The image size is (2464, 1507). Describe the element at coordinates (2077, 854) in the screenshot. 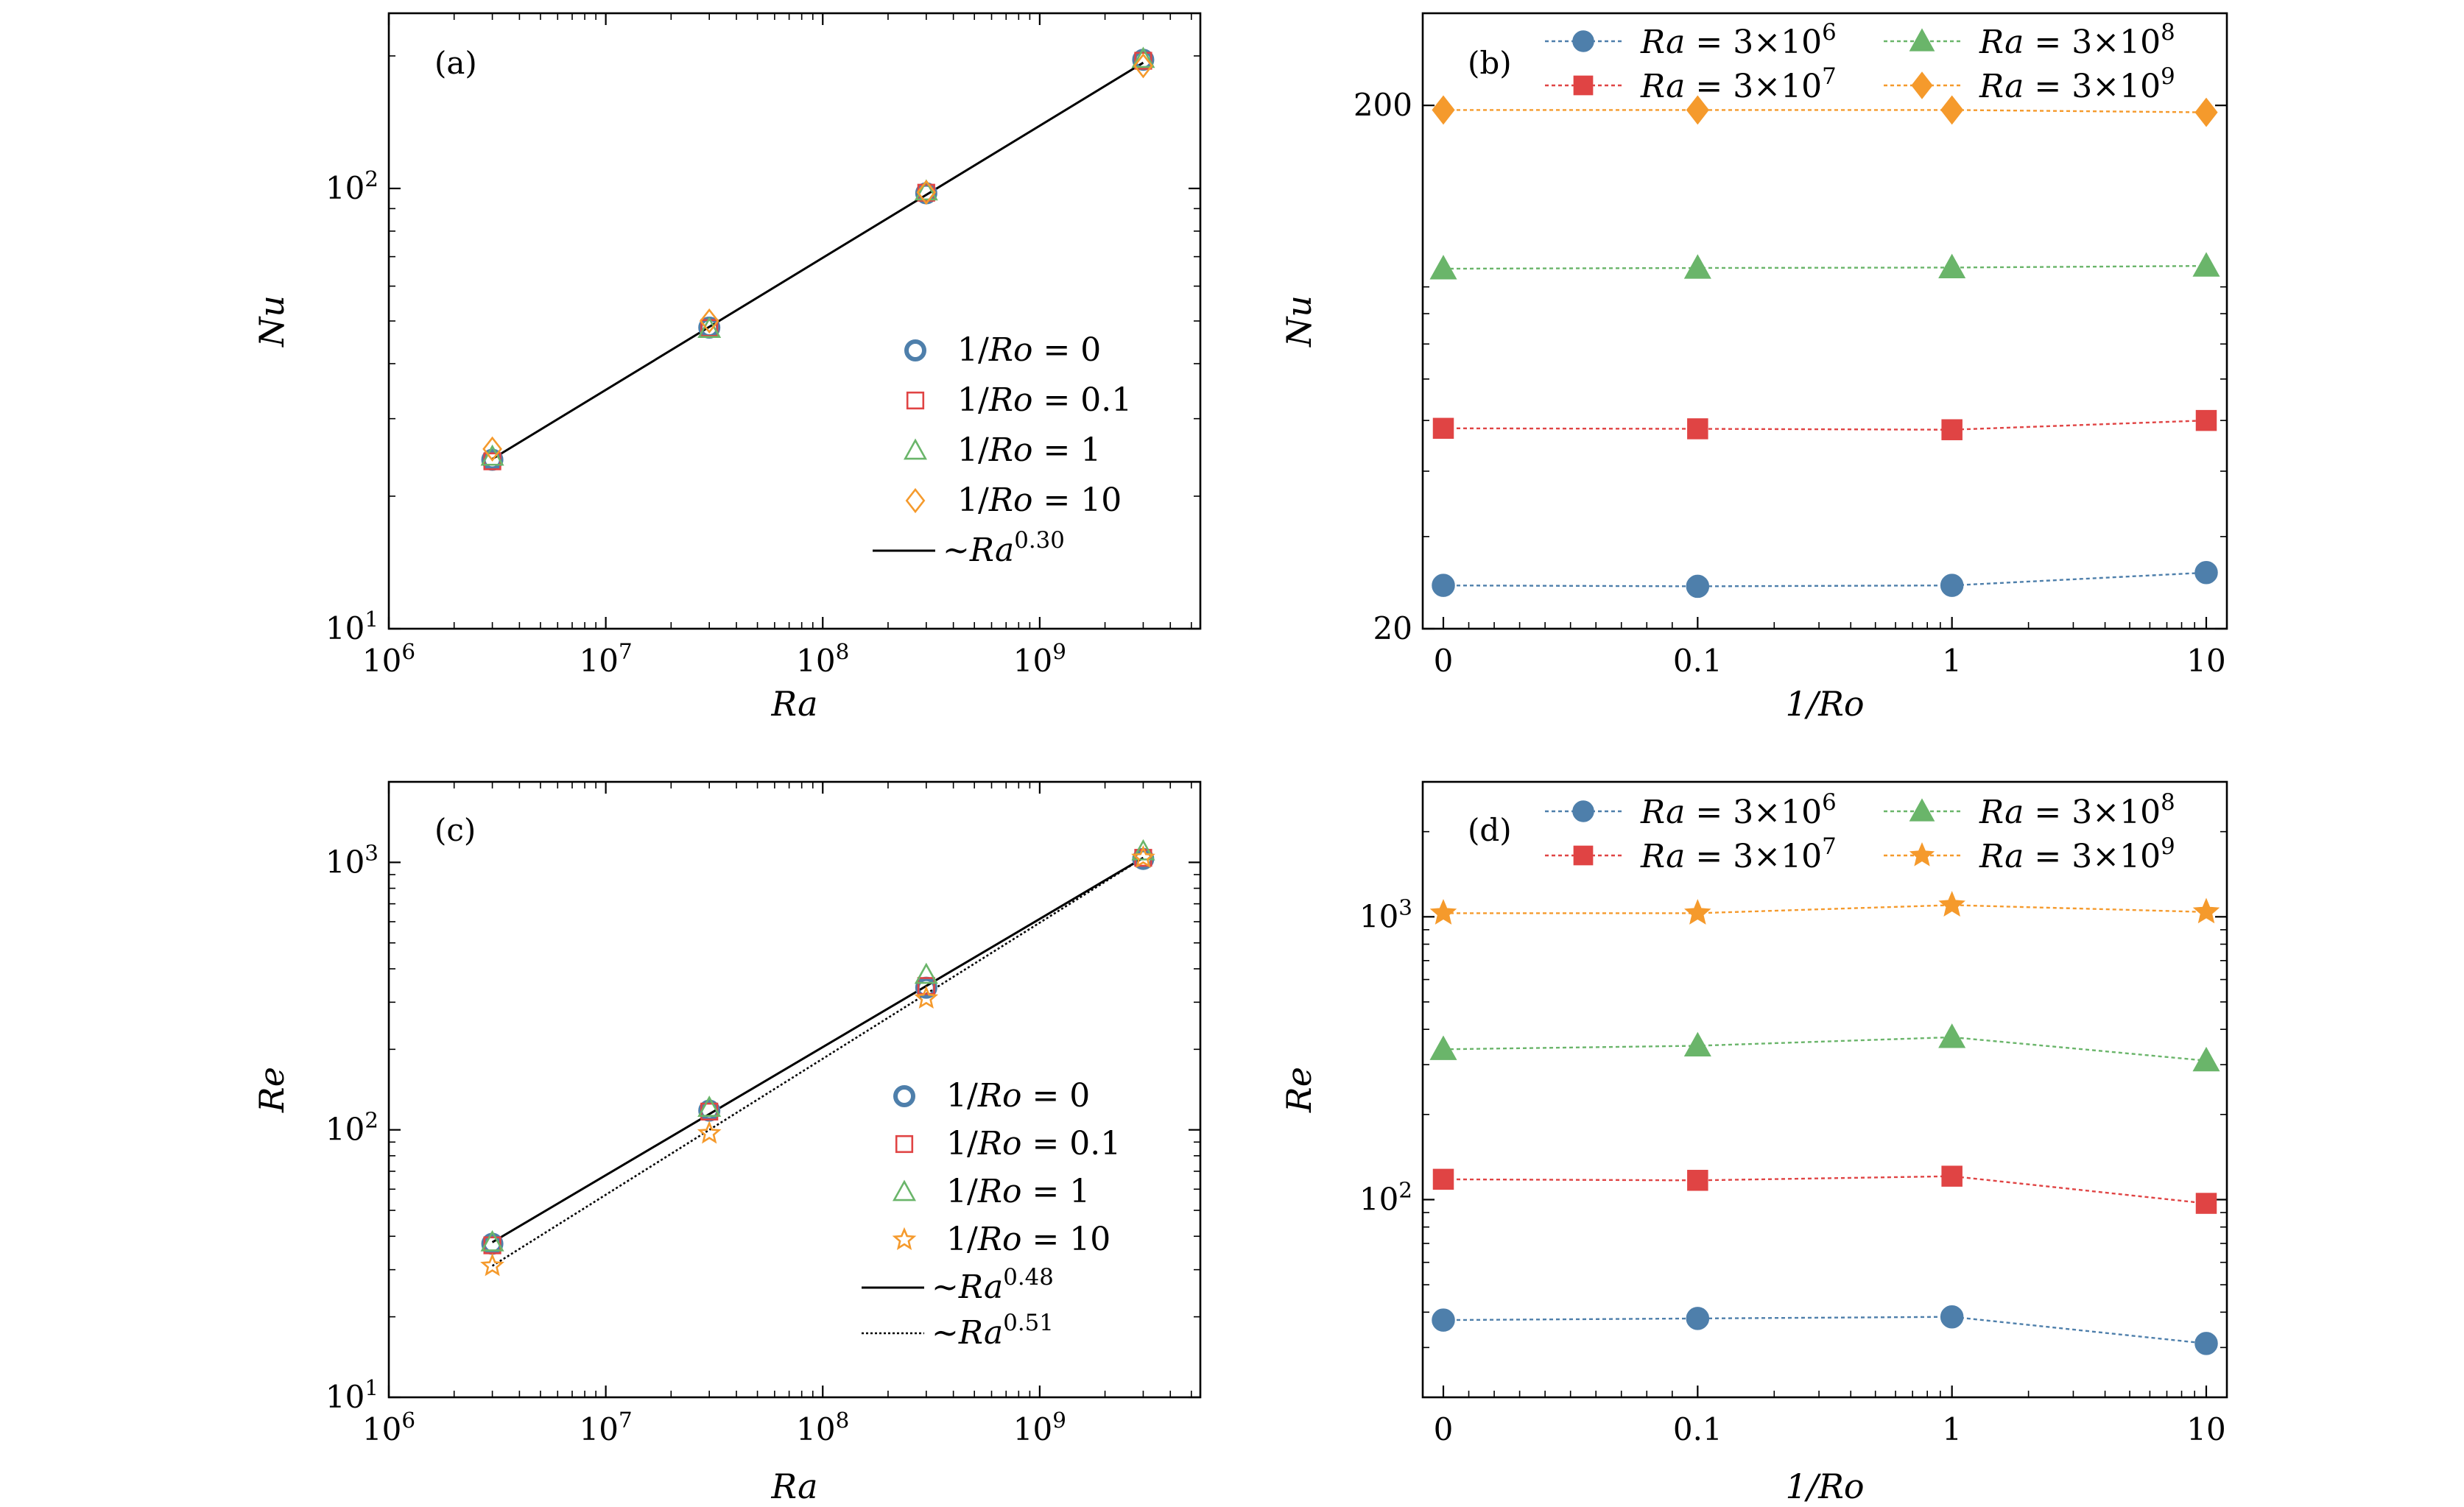

I see `panel-d-legend-label: Ra = 3×109` at that location.